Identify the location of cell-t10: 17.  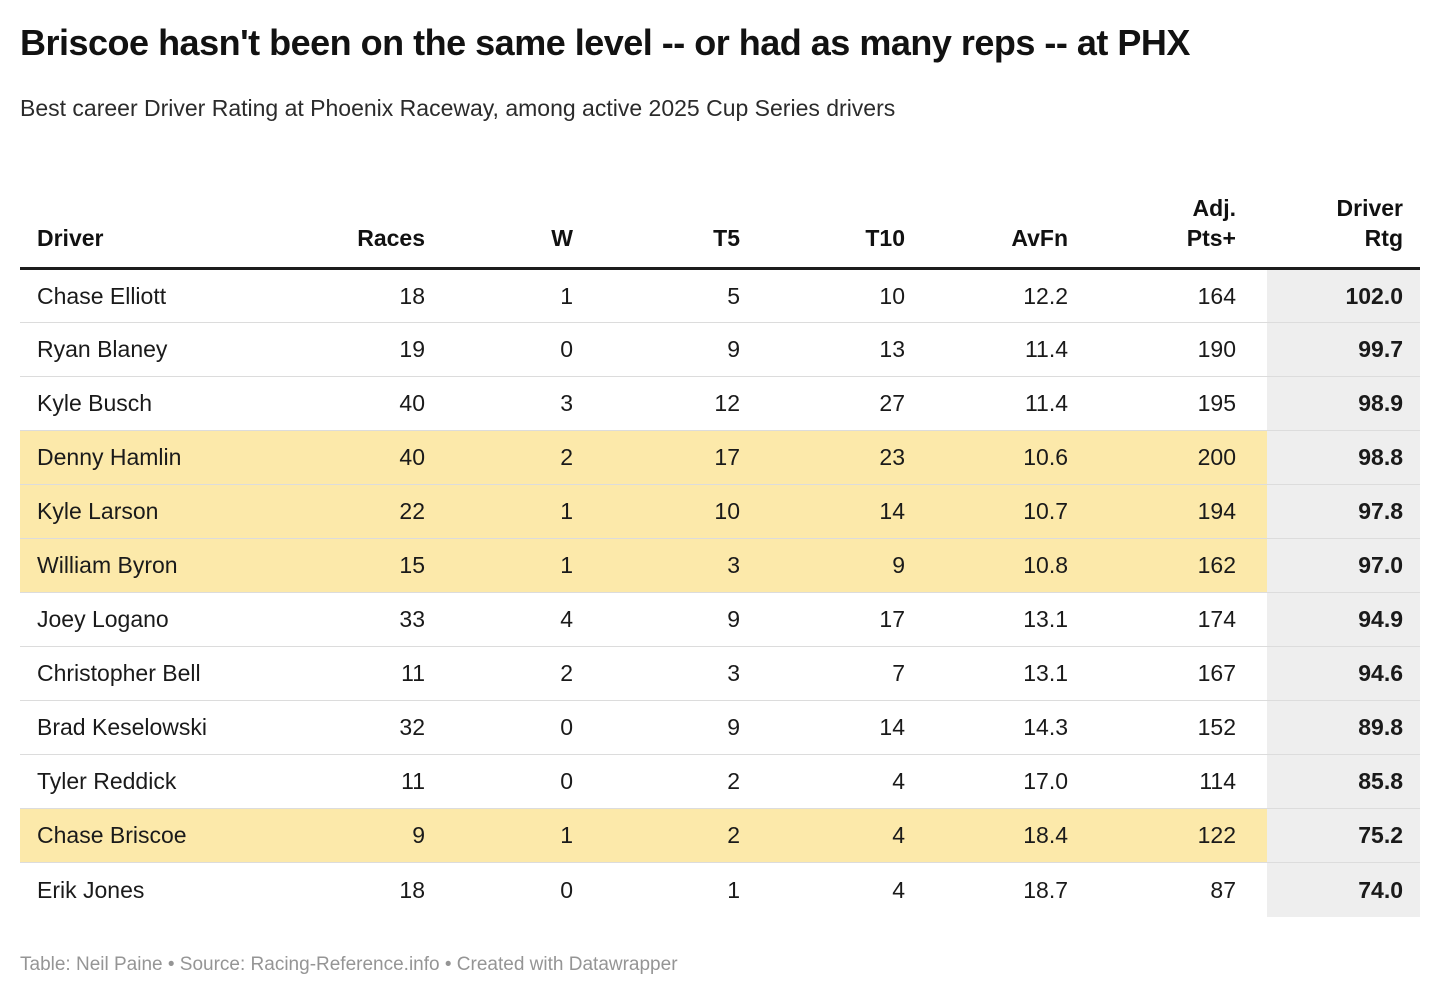
(834, 620).